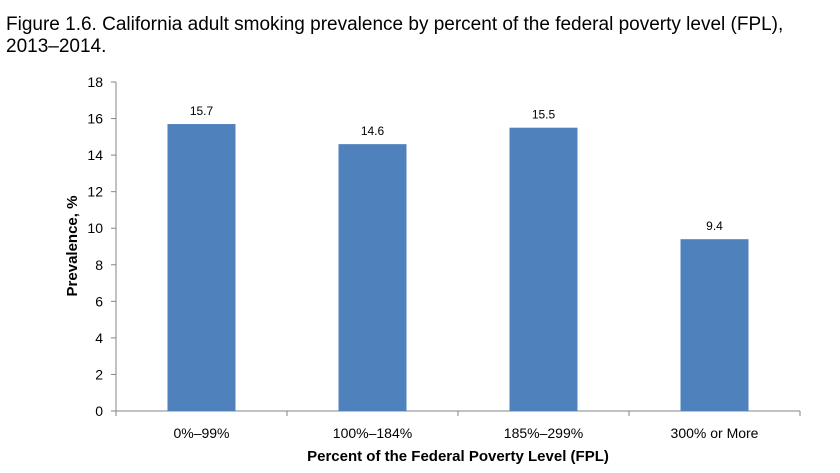 Image resolution: width=840 pixels, height=473 pixels. What do you see at coordinates (95, 119) in the screenshot?
I see `y-tick-label: 16` at bounding box center [95, 119].